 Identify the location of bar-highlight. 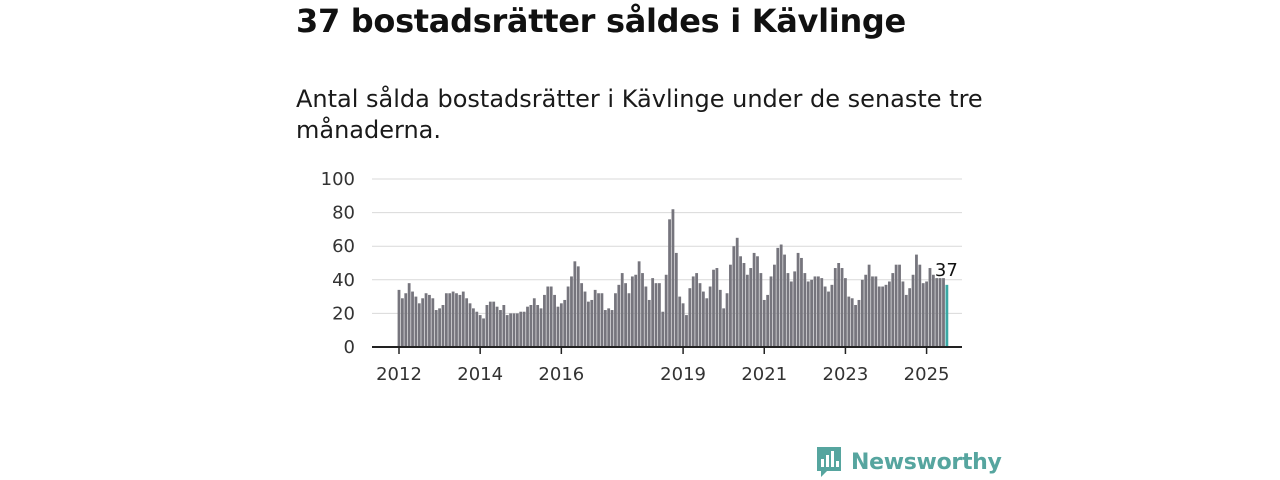
(947, 315).